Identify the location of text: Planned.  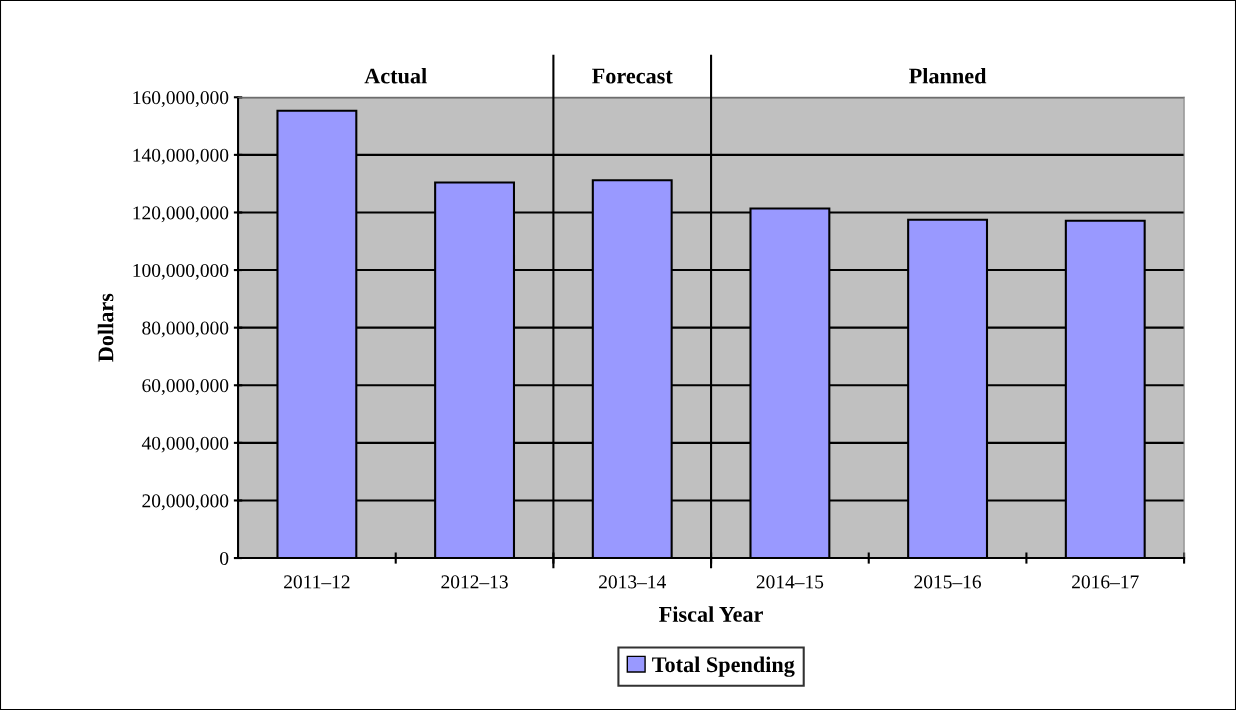
(948, 75).